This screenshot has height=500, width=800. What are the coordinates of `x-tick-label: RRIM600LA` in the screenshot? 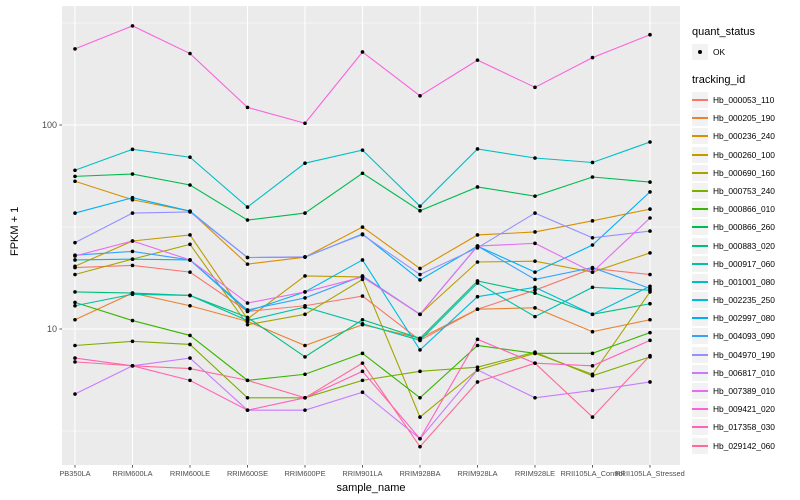 It's located at (132, 473).